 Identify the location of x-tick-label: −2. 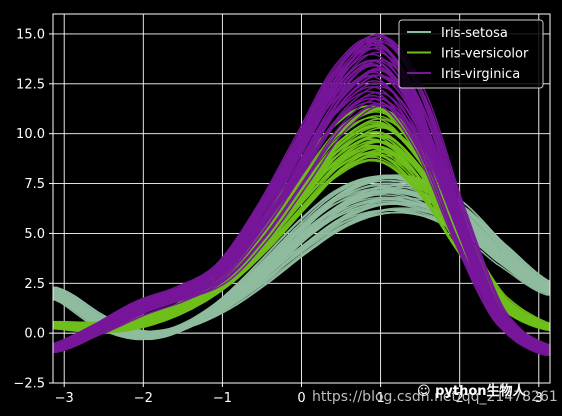
(143, 398).